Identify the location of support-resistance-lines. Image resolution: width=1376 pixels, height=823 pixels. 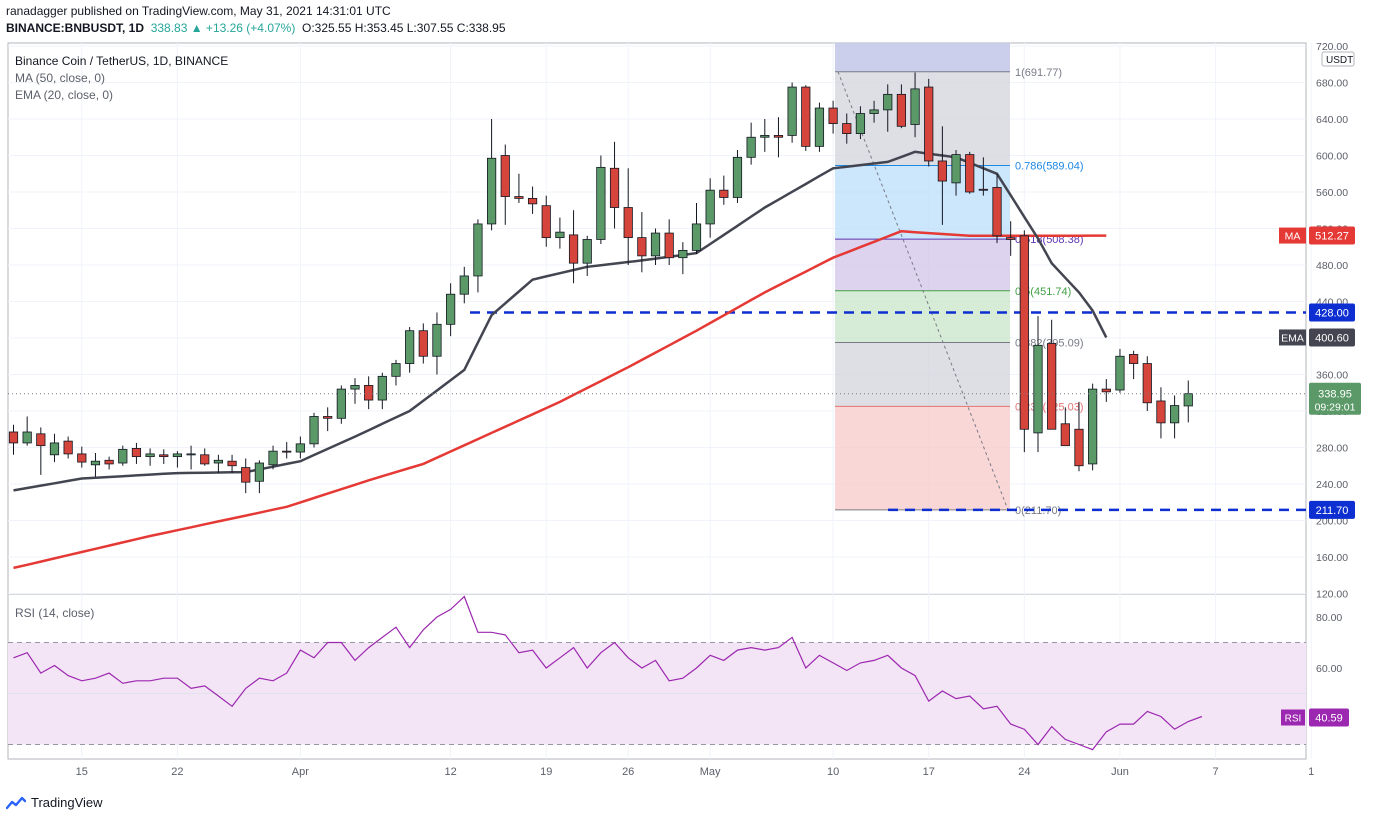
(888, 411).